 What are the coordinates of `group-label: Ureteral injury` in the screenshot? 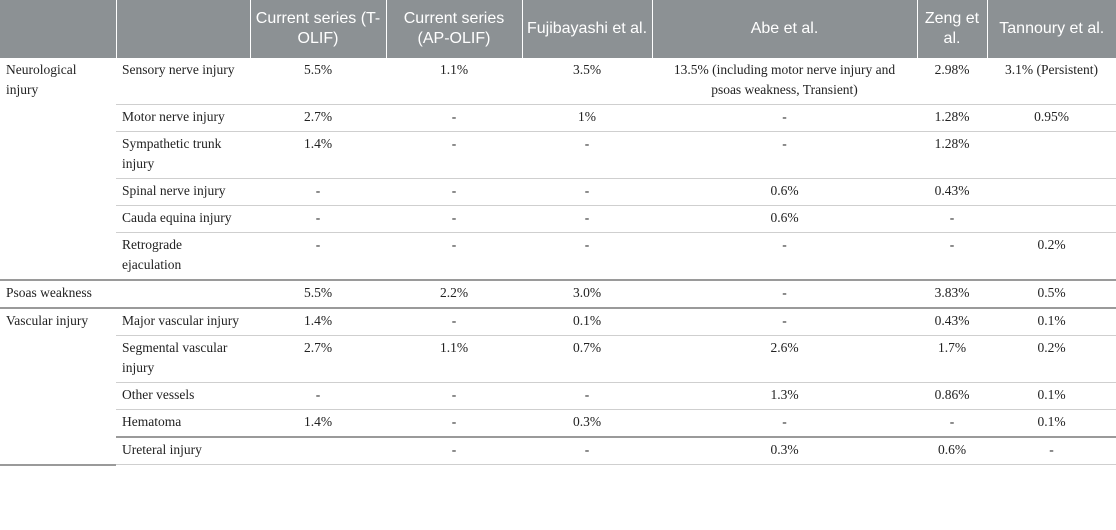 It's located at (183, 451).